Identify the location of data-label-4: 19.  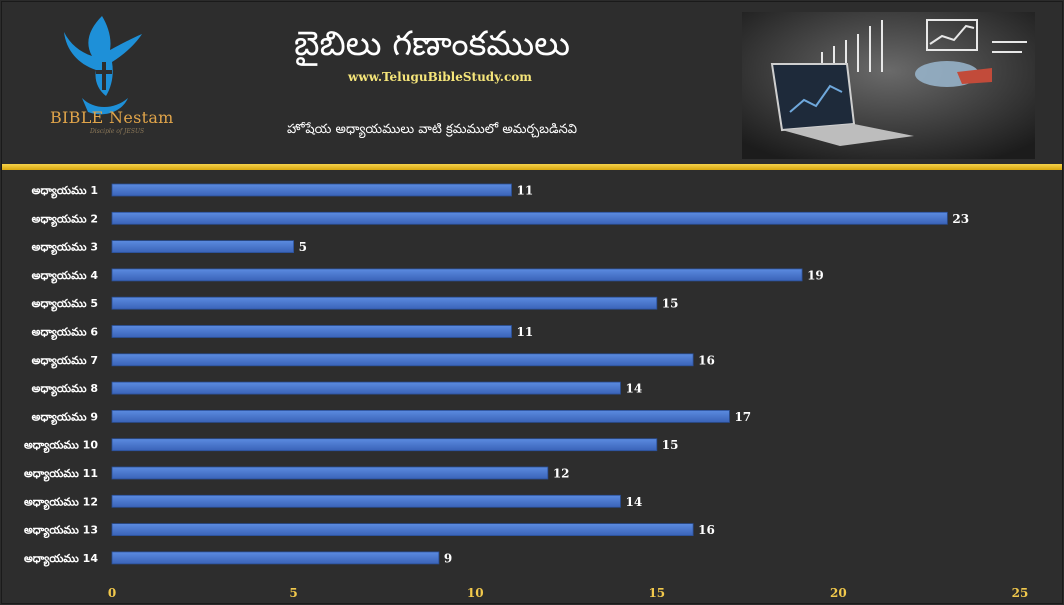
(815, 275).